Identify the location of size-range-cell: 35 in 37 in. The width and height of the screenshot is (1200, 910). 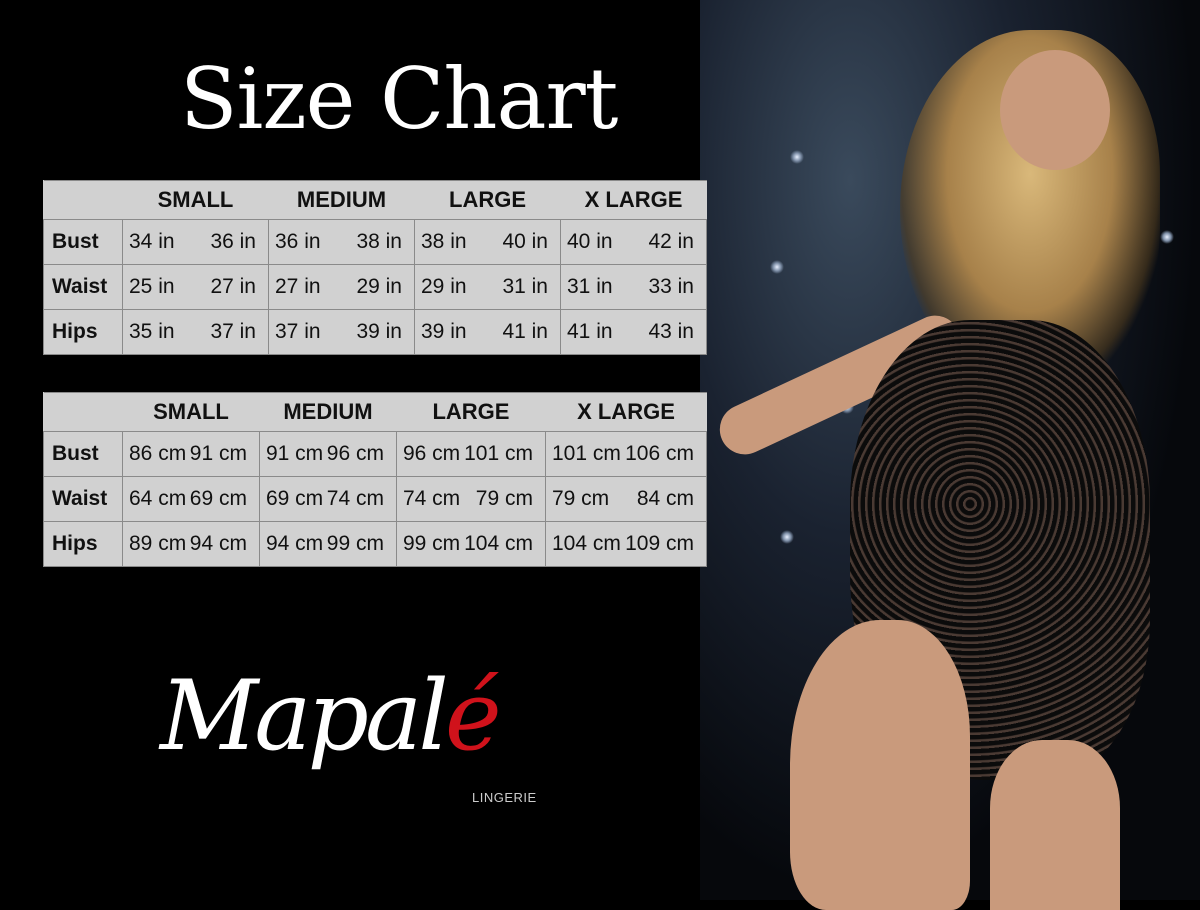
(195, 332).